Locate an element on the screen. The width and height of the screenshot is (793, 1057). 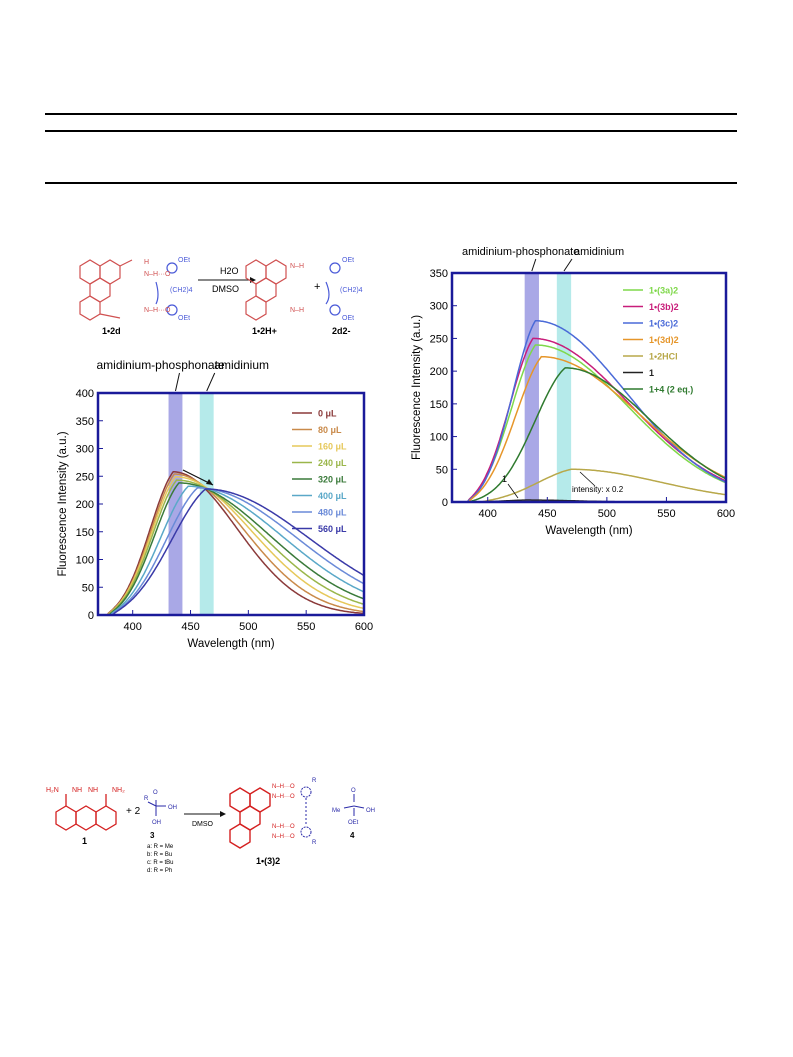
chart1-band-label-1: amidinium is located at coordinates (241, 365).